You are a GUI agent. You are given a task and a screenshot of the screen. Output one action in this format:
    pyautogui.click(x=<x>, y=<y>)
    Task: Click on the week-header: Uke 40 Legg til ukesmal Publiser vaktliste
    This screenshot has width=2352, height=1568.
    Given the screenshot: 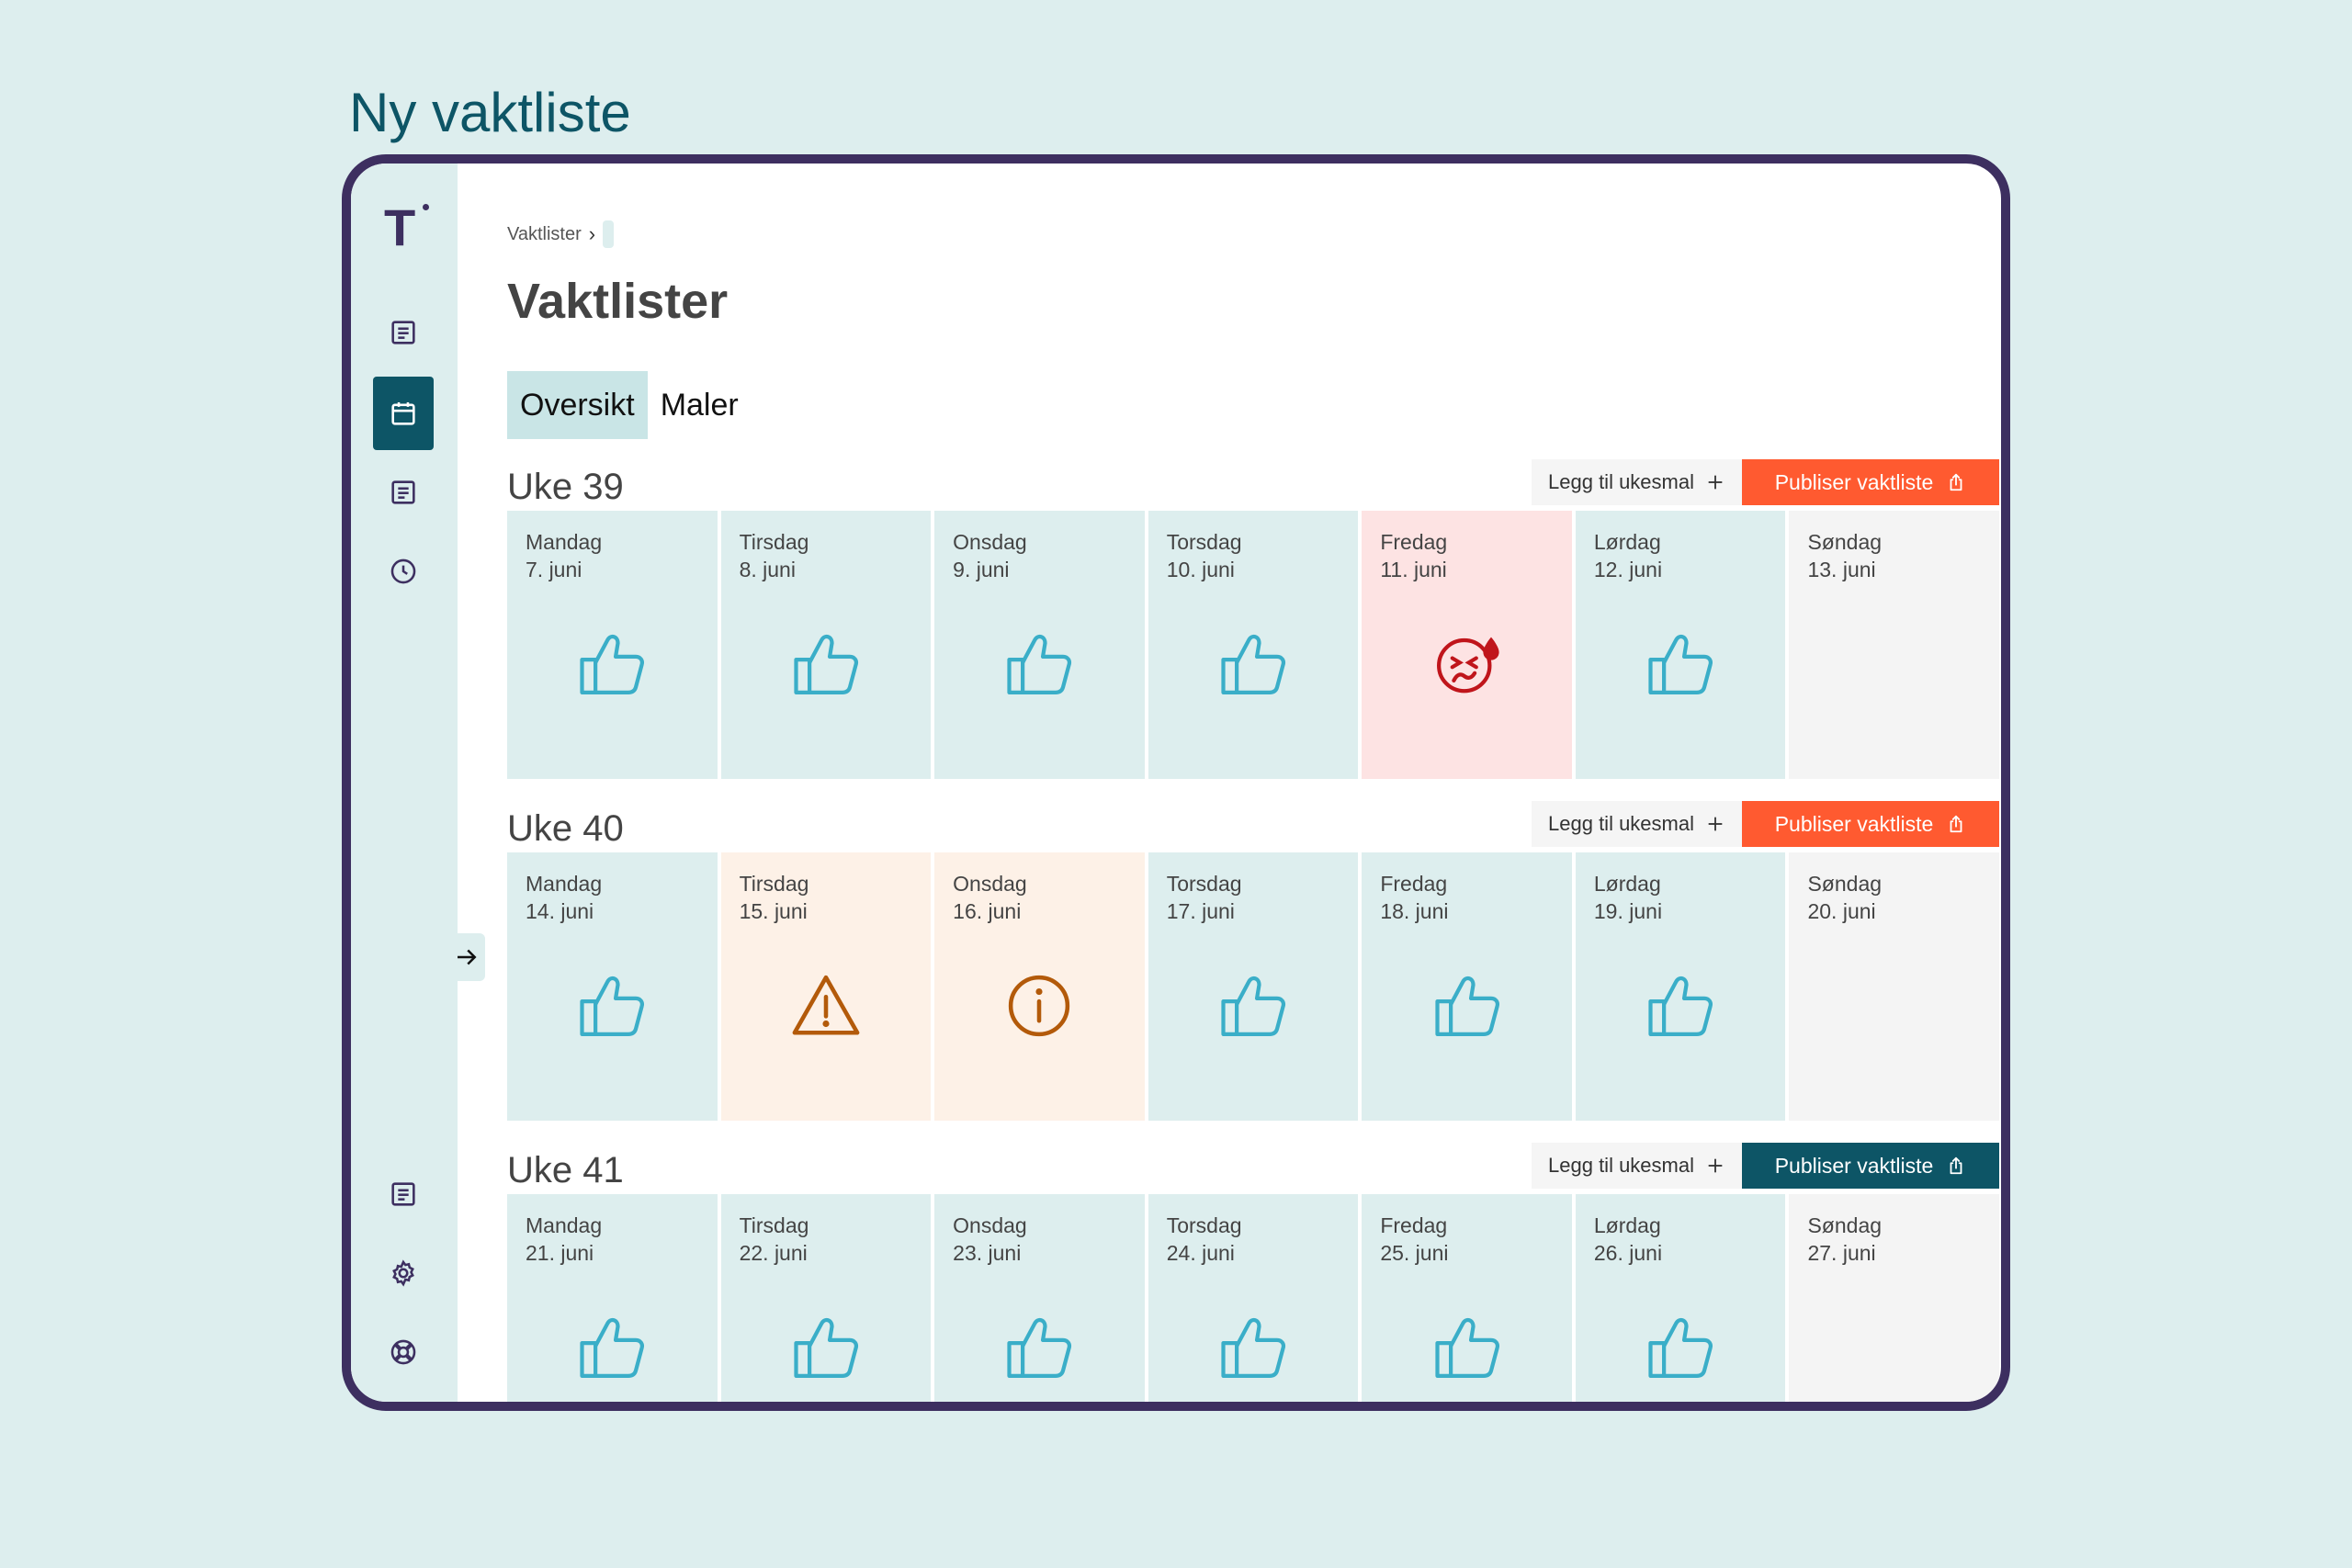 What is the action you would take?
    pyautogui.click(x=1253, y=826)
    